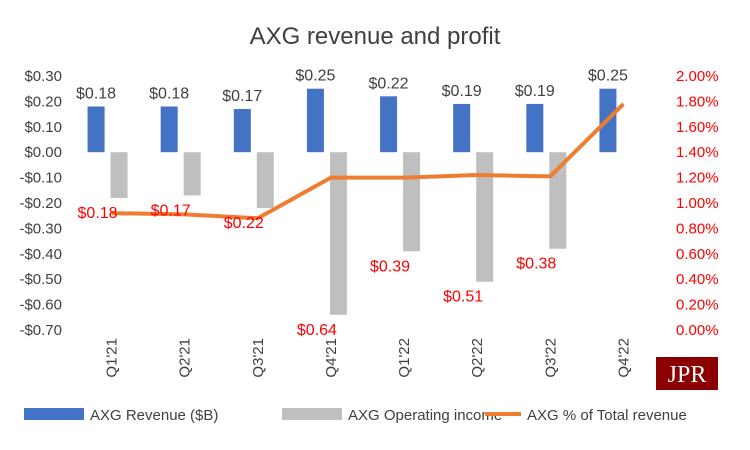 The width and height of the screenshot is (750, 450). What do you see at coordinates (607, 415) in the screenshot?
I see `legend-label: AXG % of Total revenue` at bounding box center [607, 415].